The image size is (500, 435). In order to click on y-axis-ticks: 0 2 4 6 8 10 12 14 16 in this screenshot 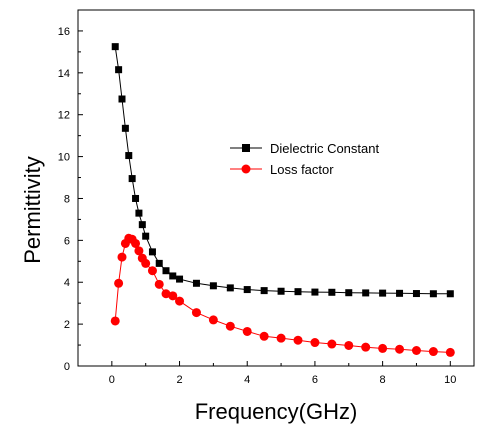, I will do `click(70, 199)`.